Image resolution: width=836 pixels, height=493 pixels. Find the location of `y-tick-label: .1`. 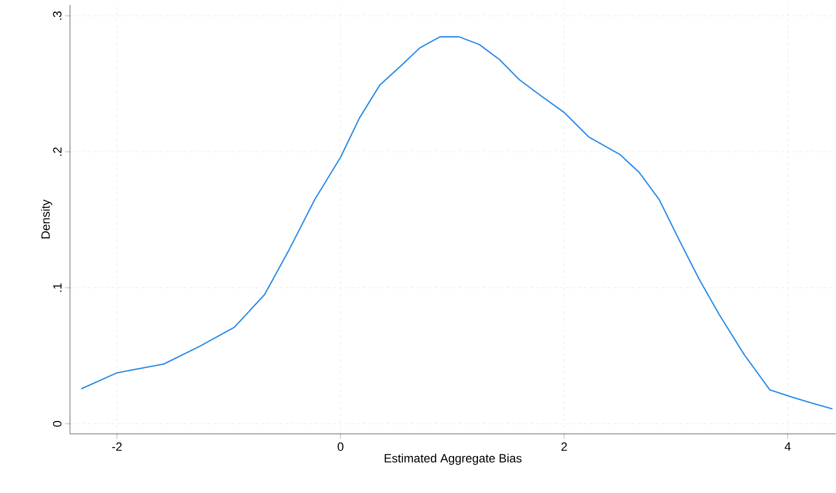

y-tick-label: .1 is located at coordinates (57, 288).